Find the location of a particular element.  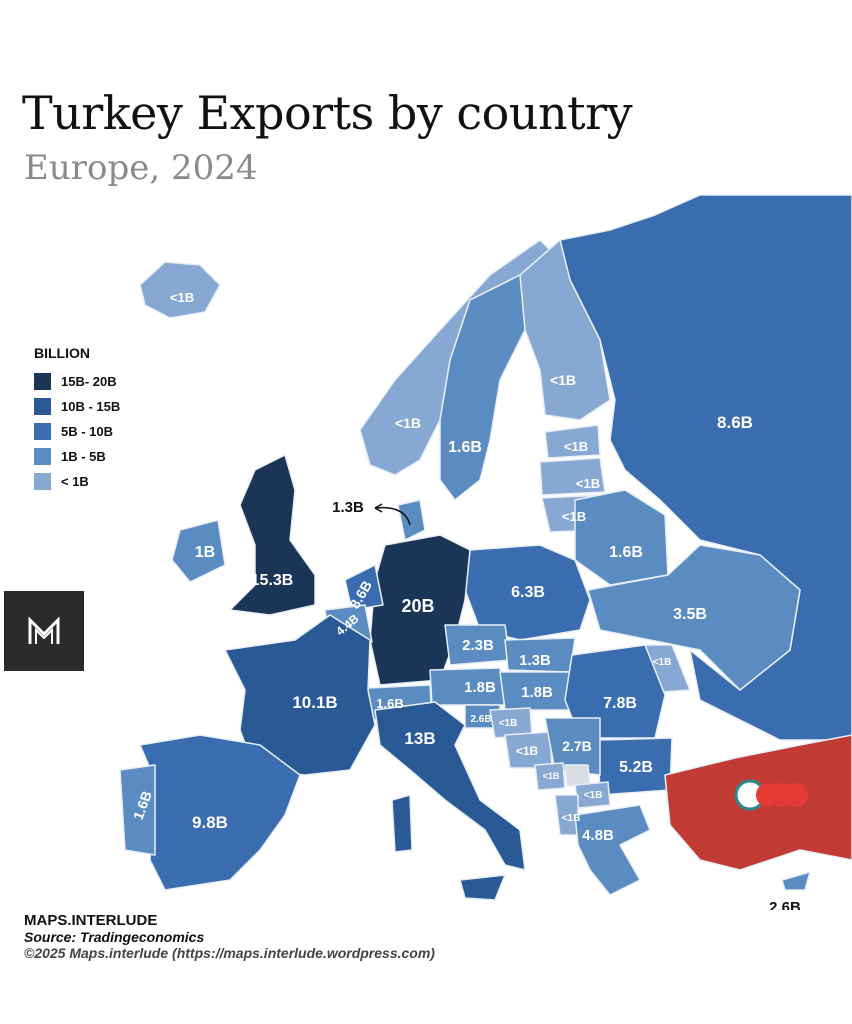

legend-label: 10B - 15B is located at coordinates (91, 406).